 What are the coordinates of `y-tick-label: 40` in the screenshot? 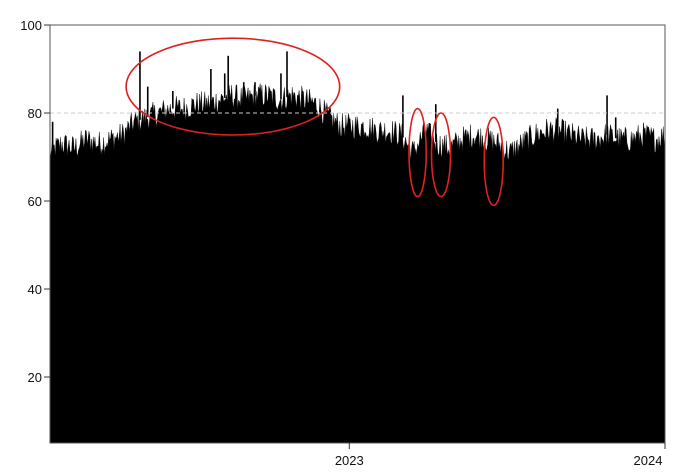 It's located at (35, 289).